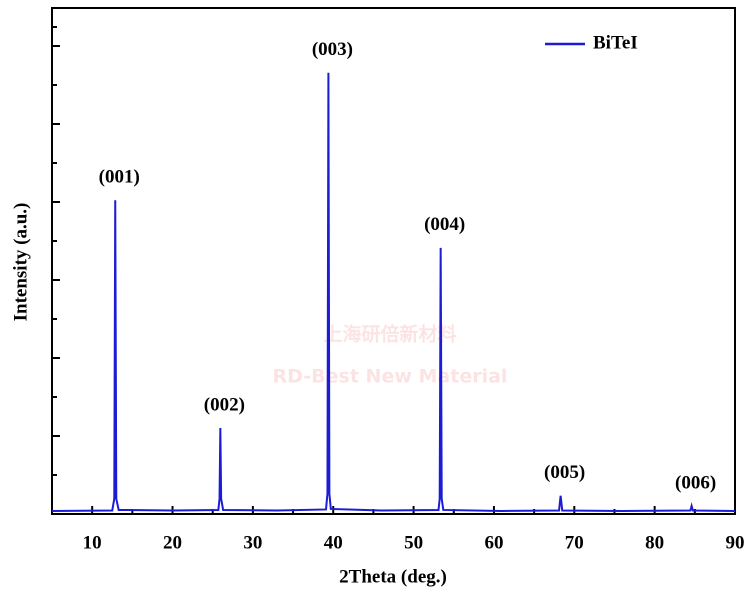  Describe the element at coordinates (390, 377) in the screenshot. I see `watermark: RD-Best New Material` at that location.